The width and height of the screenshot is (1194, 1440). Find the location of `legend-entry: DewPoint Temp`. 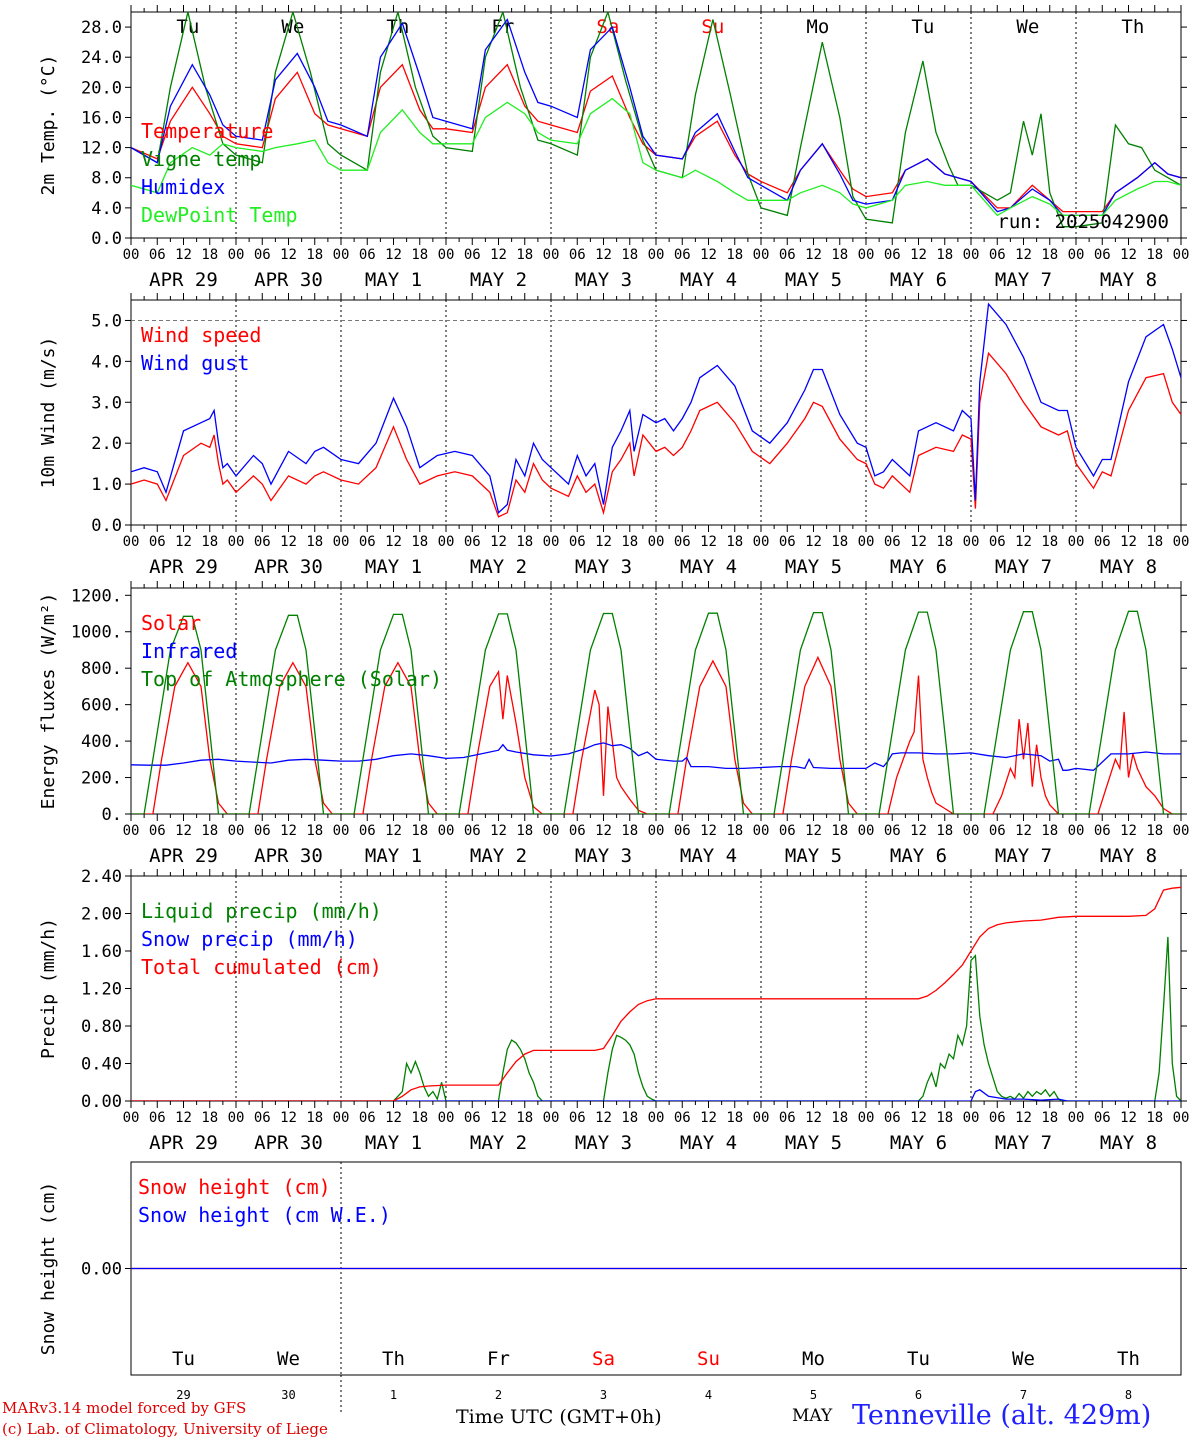

legend-entry: DewPoint Temp is located at coordinates (219, 215).